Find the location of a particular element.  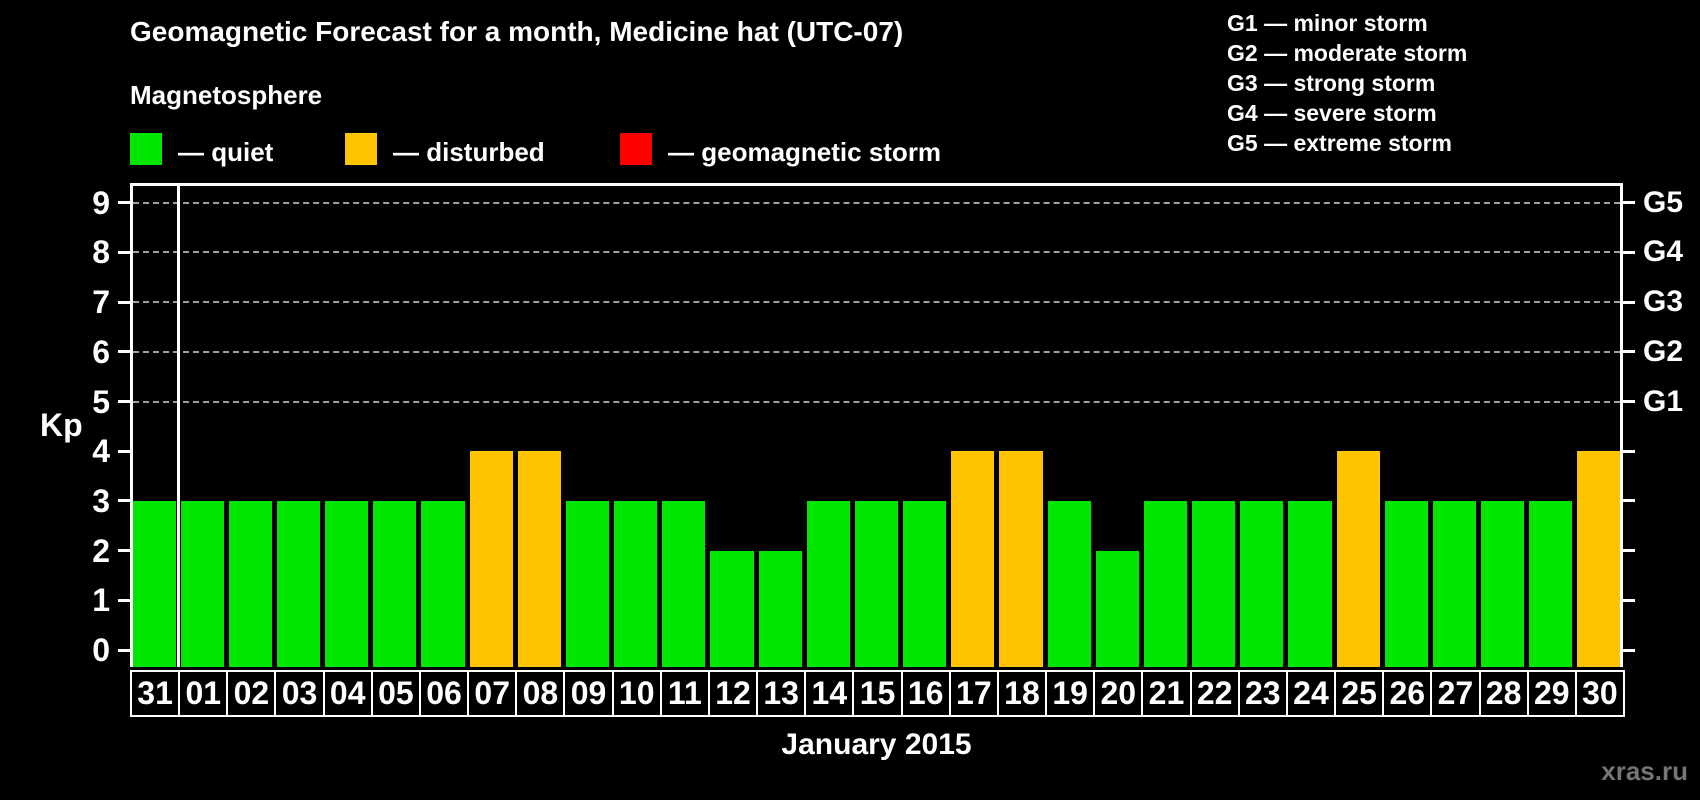

g-scale-legend-line: G5 — extreme storm is located at coordinates (1339, 143).